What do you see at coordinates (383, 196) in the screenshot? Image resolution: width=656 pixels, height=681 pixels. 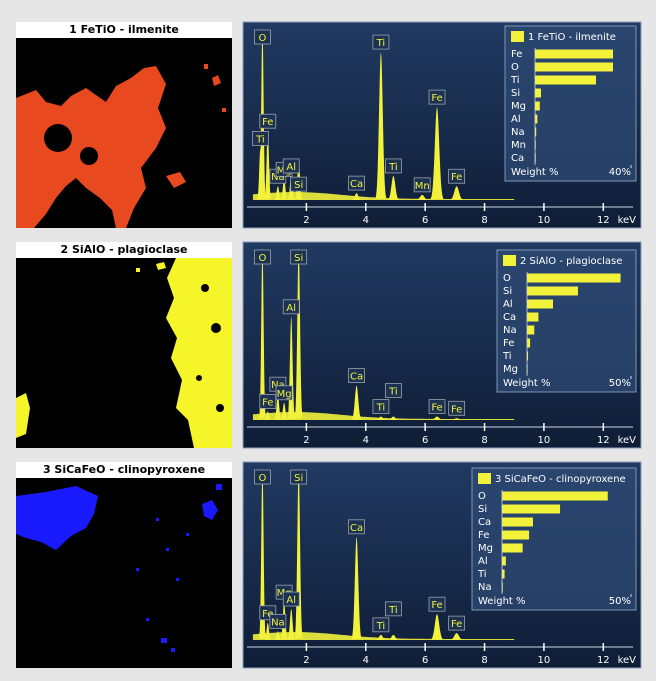 I see `background-continuum` at bounding box center [383, 196].